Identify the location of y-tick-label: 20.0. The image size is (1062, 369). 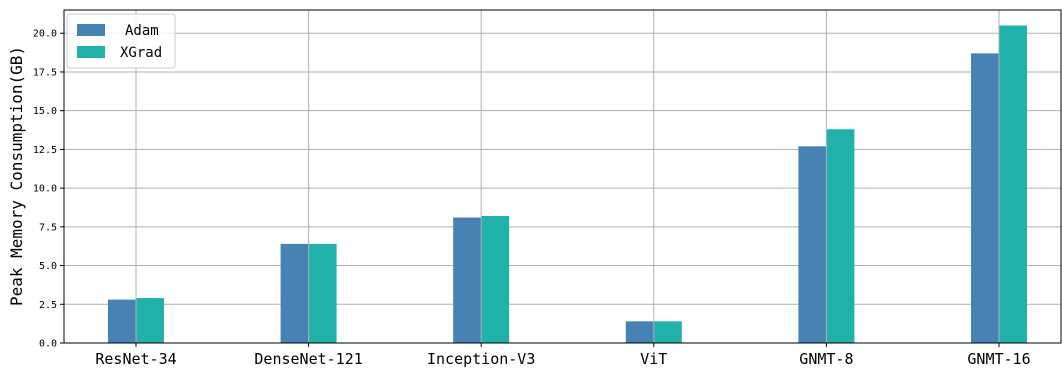
(45, 34).